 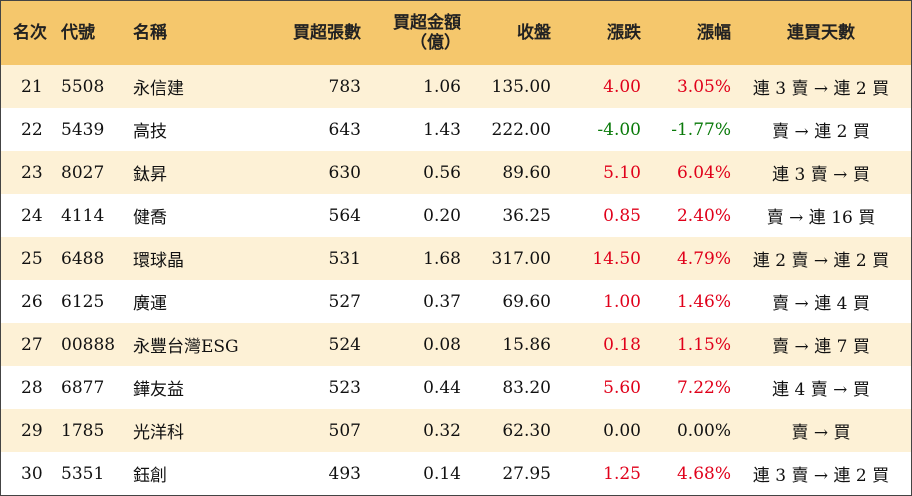 What do you see at coordinates (456, 430) in the screenshot?
I see `table-row: 29 1785 光洋科 507 0.32 62.30 0.00 0.00% 賣 → 買` at bounding box center [456, 430].